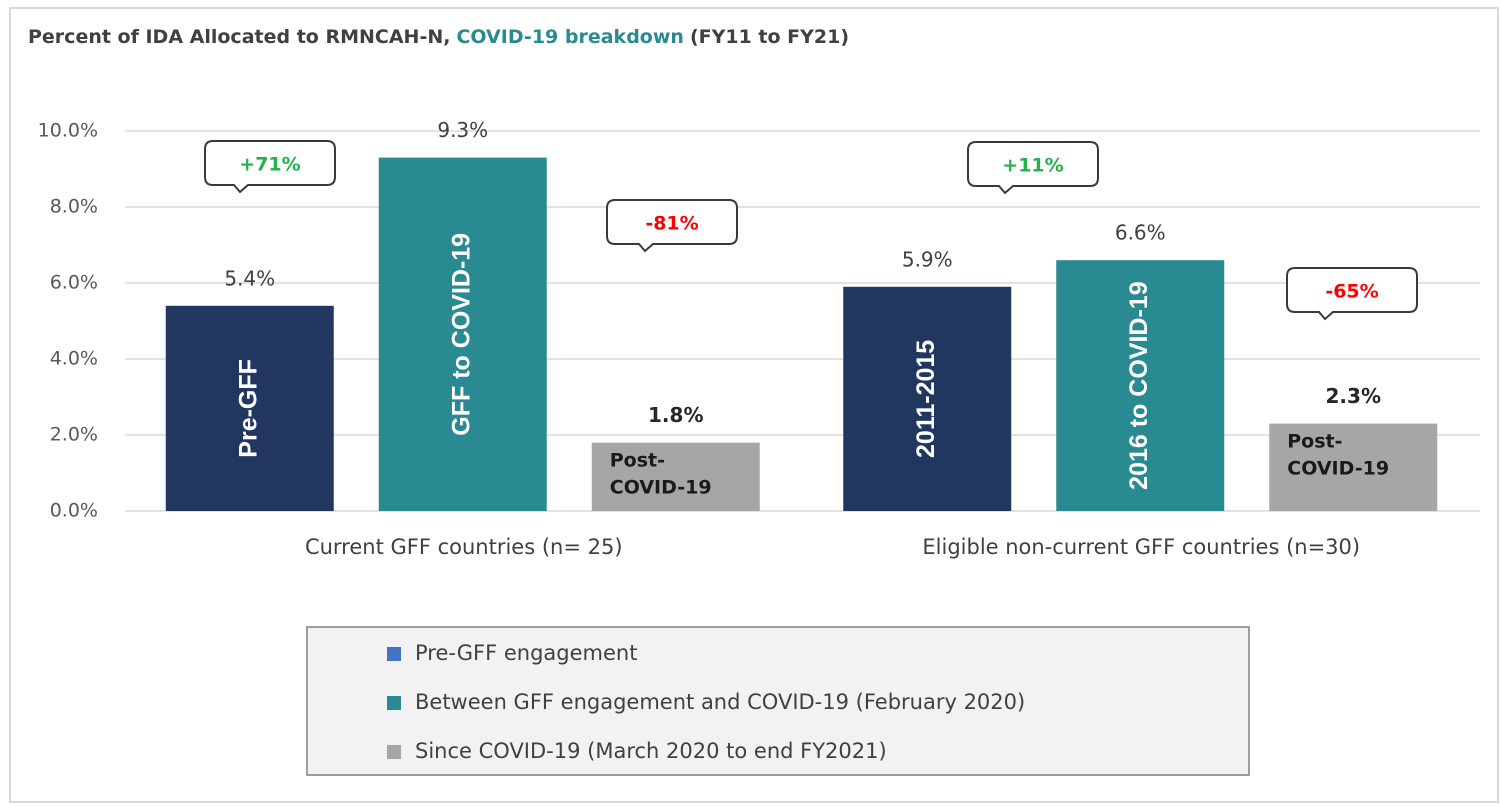 The image size is (1501, 806). I want to click on bar-label: 2011-2015, so click(926, 399).